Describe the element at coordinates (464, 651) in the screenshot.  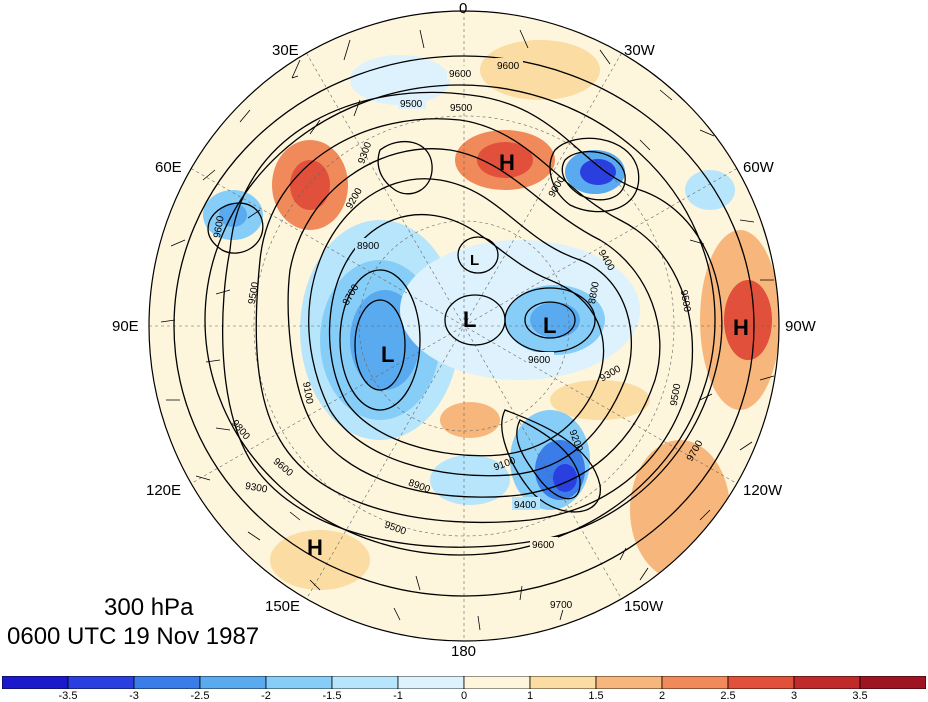
I see `longitude-label-180: 180` at that location.